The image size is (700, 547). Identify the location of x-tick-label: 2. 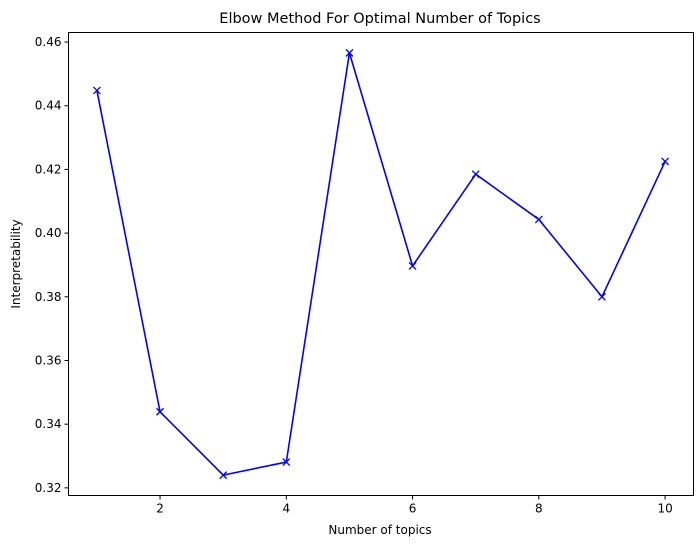
(160, 509).